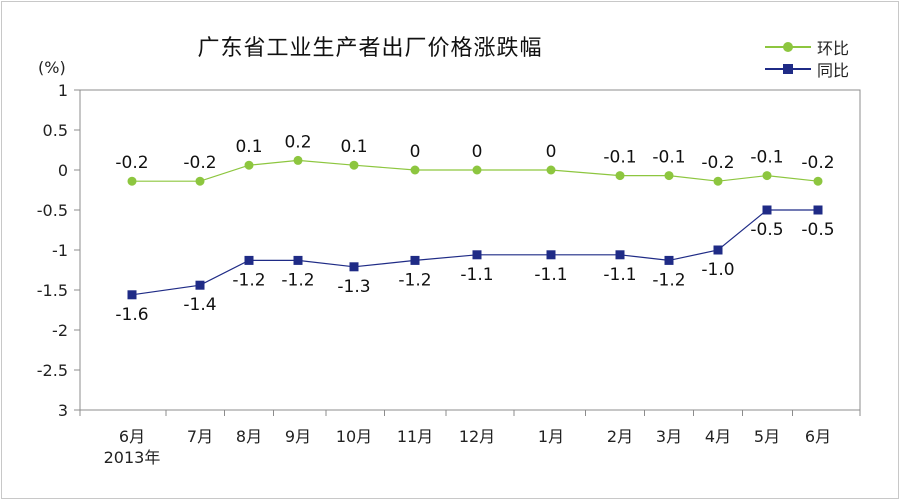  Describe the element at coordinates (833, 48) in the screenshot. I see `legend-label-huanbi: 环比` at that location.